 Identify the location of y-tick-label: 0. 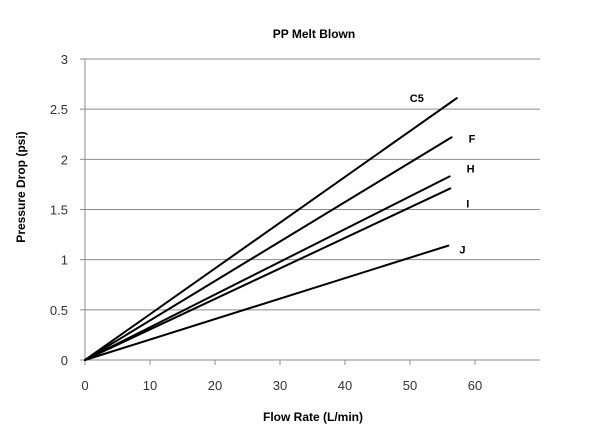
(64, 360).